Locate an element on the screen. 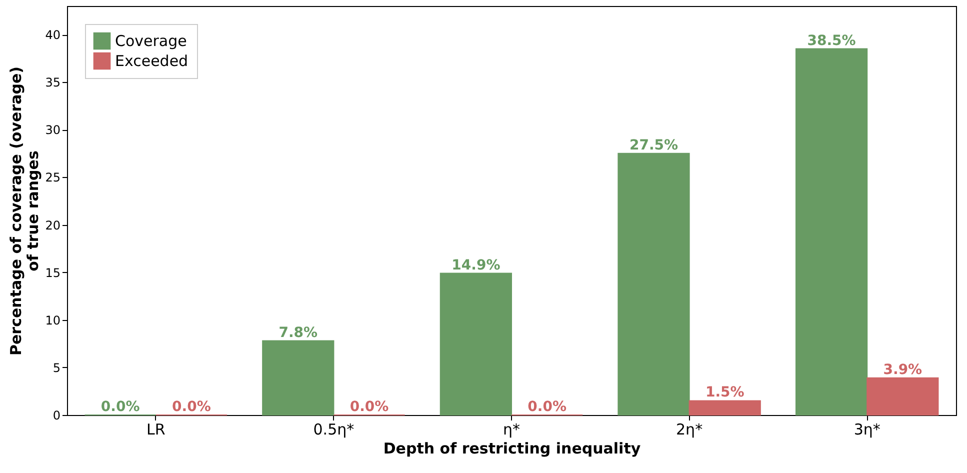  x-tick-label: LR is located at coordinates (156, 429).